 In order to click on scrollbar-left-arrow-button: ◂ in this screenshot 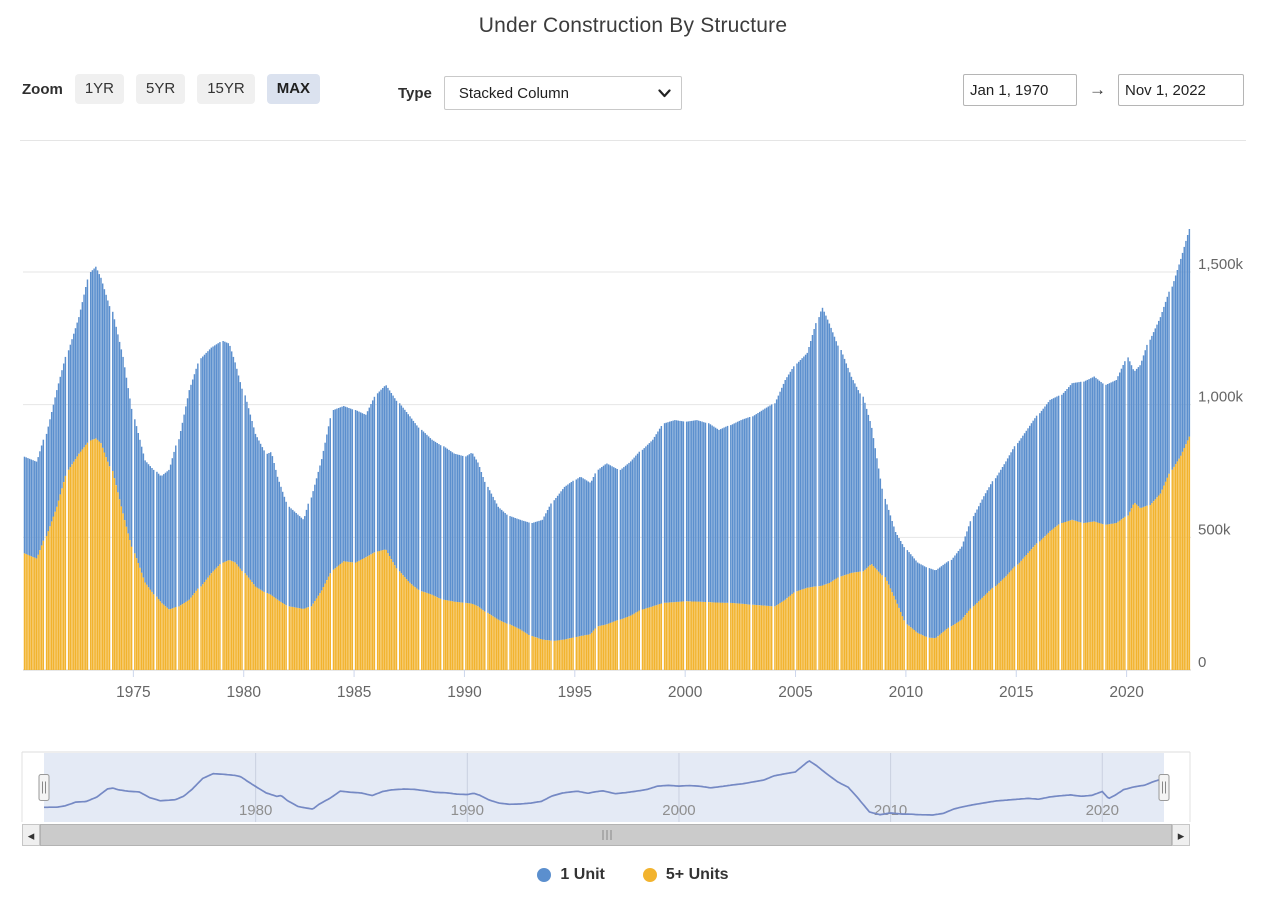, I will do `click(31, 835)`.